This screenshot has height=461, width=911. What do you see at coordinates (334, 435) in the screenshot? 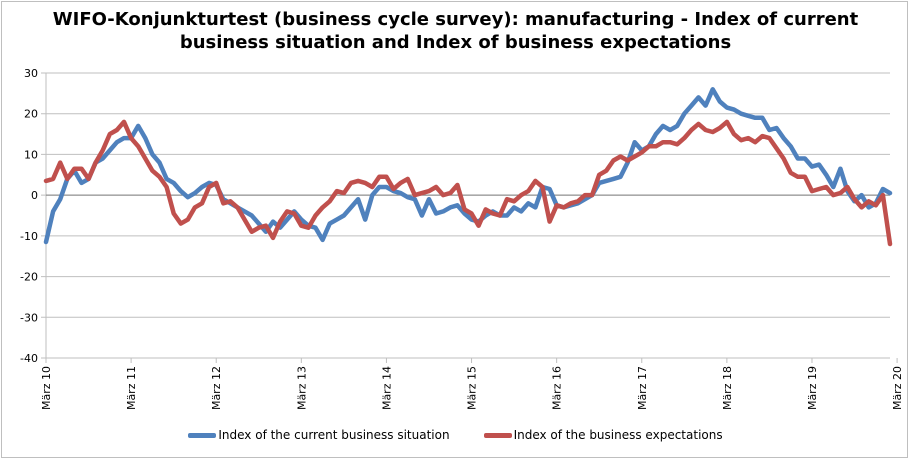
I see `legend-label-current: Index of the current business situation` at bounding box center [334, 435].